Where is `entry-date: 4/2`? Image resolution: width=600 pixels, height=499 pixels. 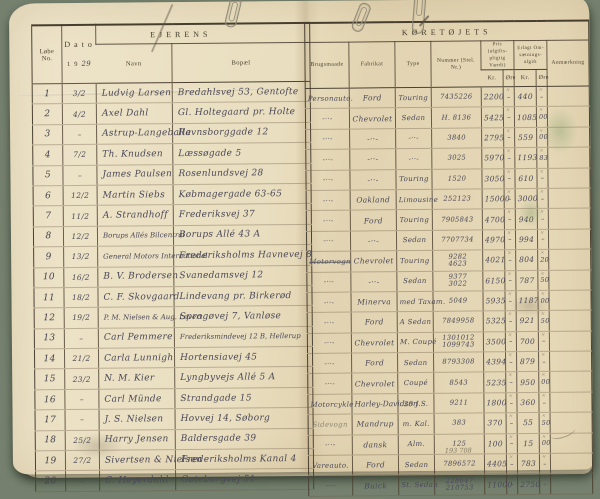
entry-date: 4/2 is located at coordinates (79, 114).